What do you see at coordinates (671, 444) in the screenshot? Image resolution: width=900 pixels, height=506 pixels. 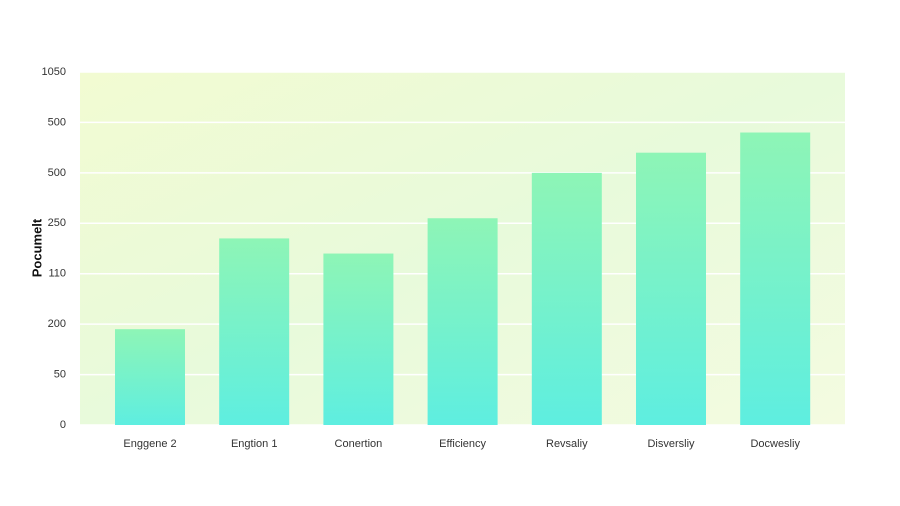 I see `x-tick-label: Disversliy` at bounding box center [671, 444].